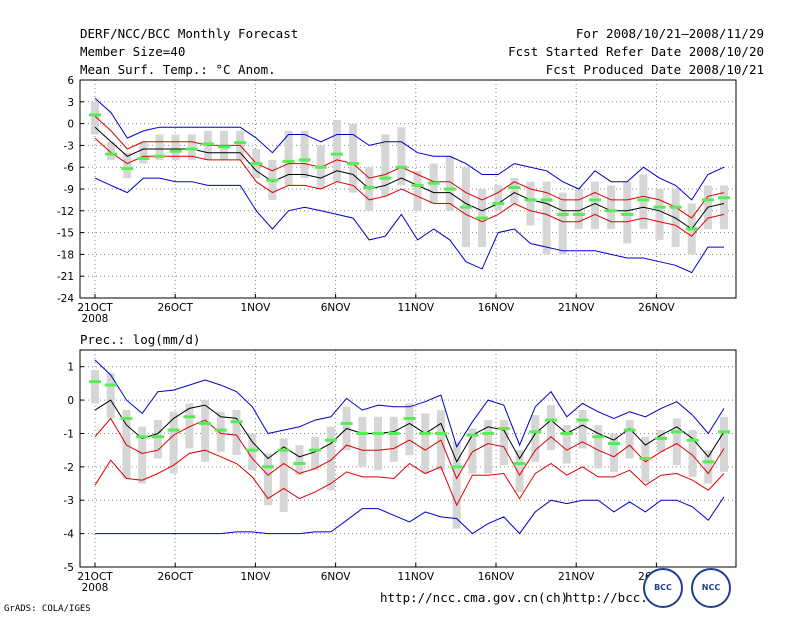 The height and width of the screenshot is (618, 800). Describe the element at coordinates (255, 308) in the screenshot. I see `temp-xtick-label: 1NOV` at that location.